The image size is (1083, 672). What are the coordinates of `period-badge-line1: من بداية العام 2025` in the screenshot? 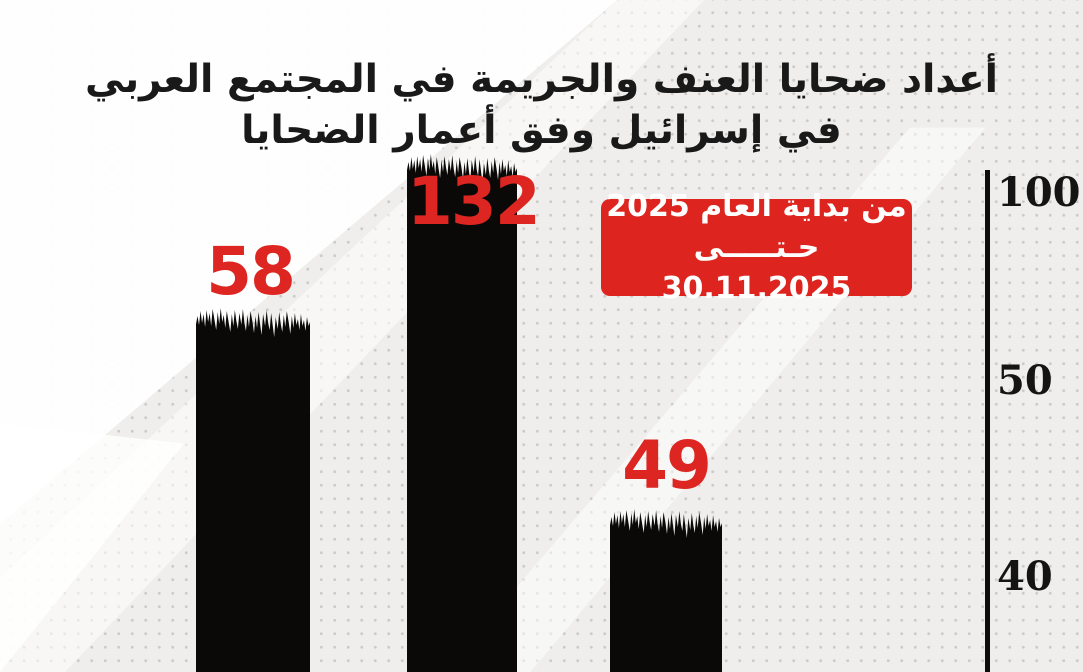 It's located at (756, 206).